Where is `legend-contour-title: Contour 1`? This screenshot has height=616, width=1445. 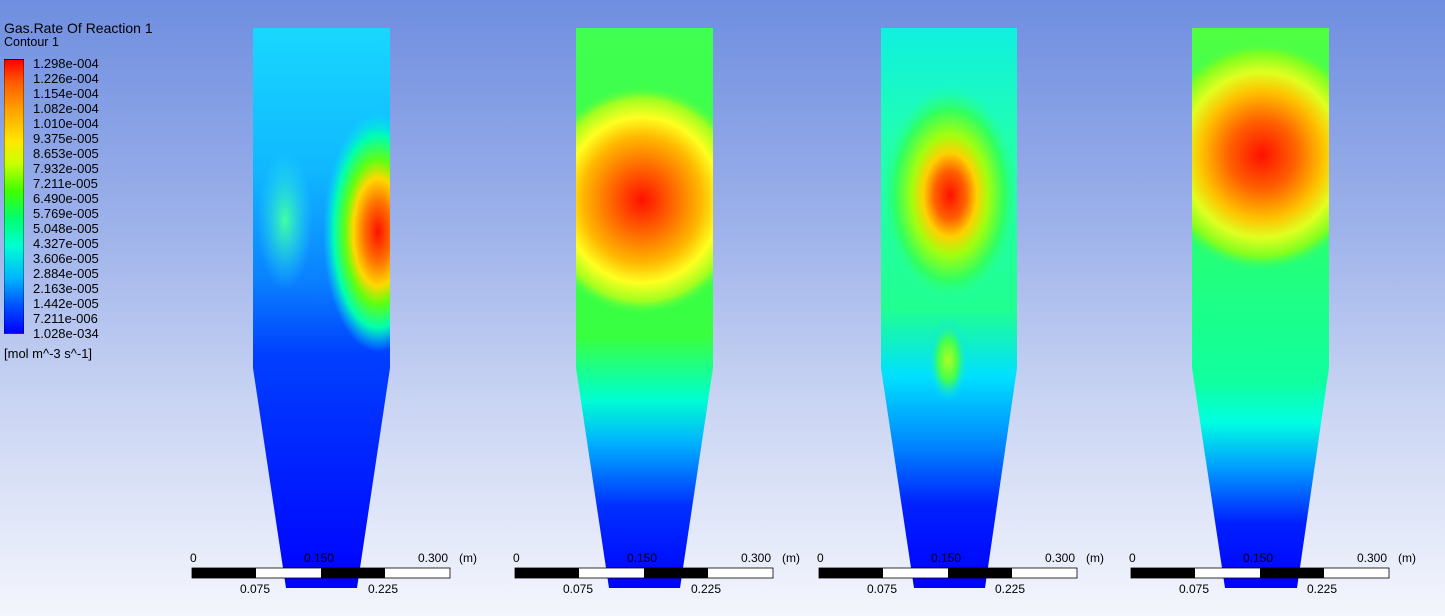 legend-contour-title: Contour 1 is located at coordinates (31, 42).